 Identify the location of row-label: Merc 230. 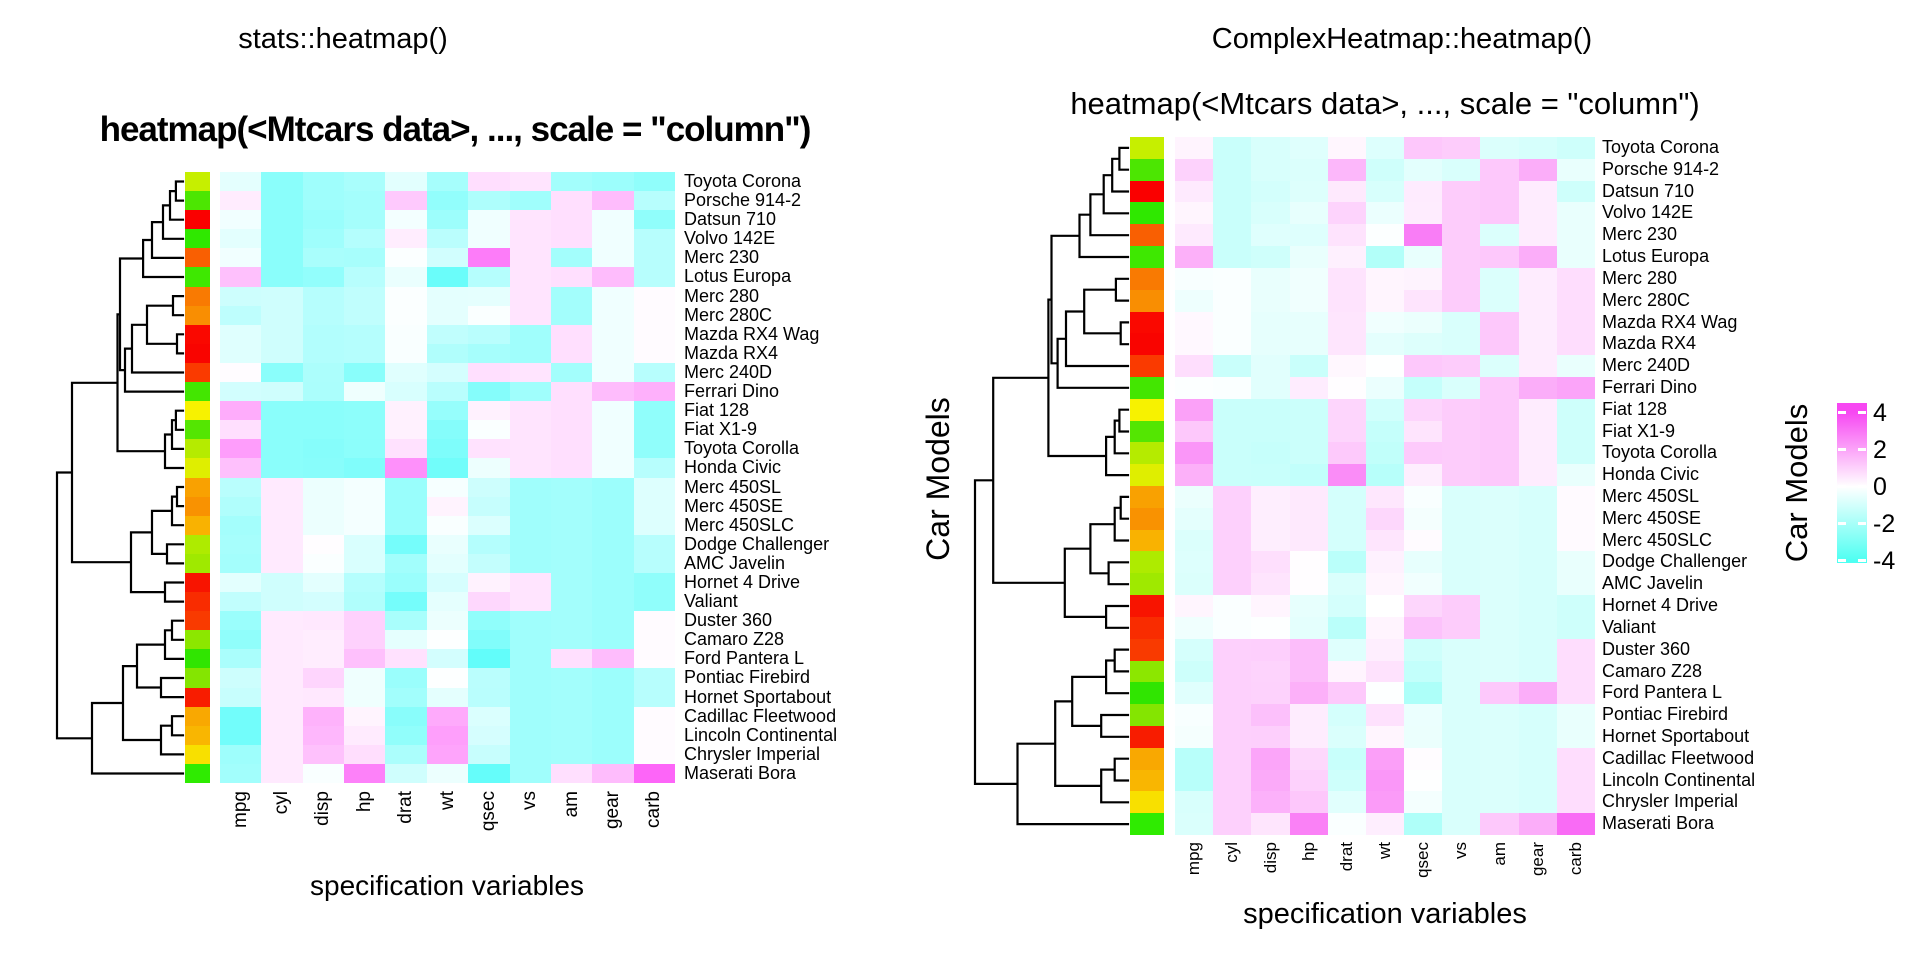
(1640, 234).